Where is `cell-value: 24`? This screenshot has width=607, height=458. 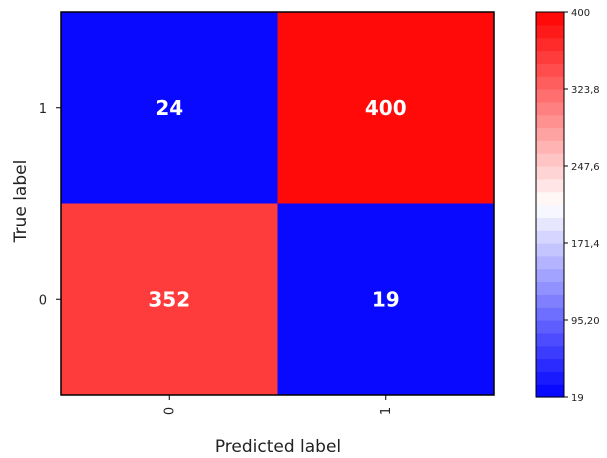 cell-value: 24 is located at coordinates (169, 108).